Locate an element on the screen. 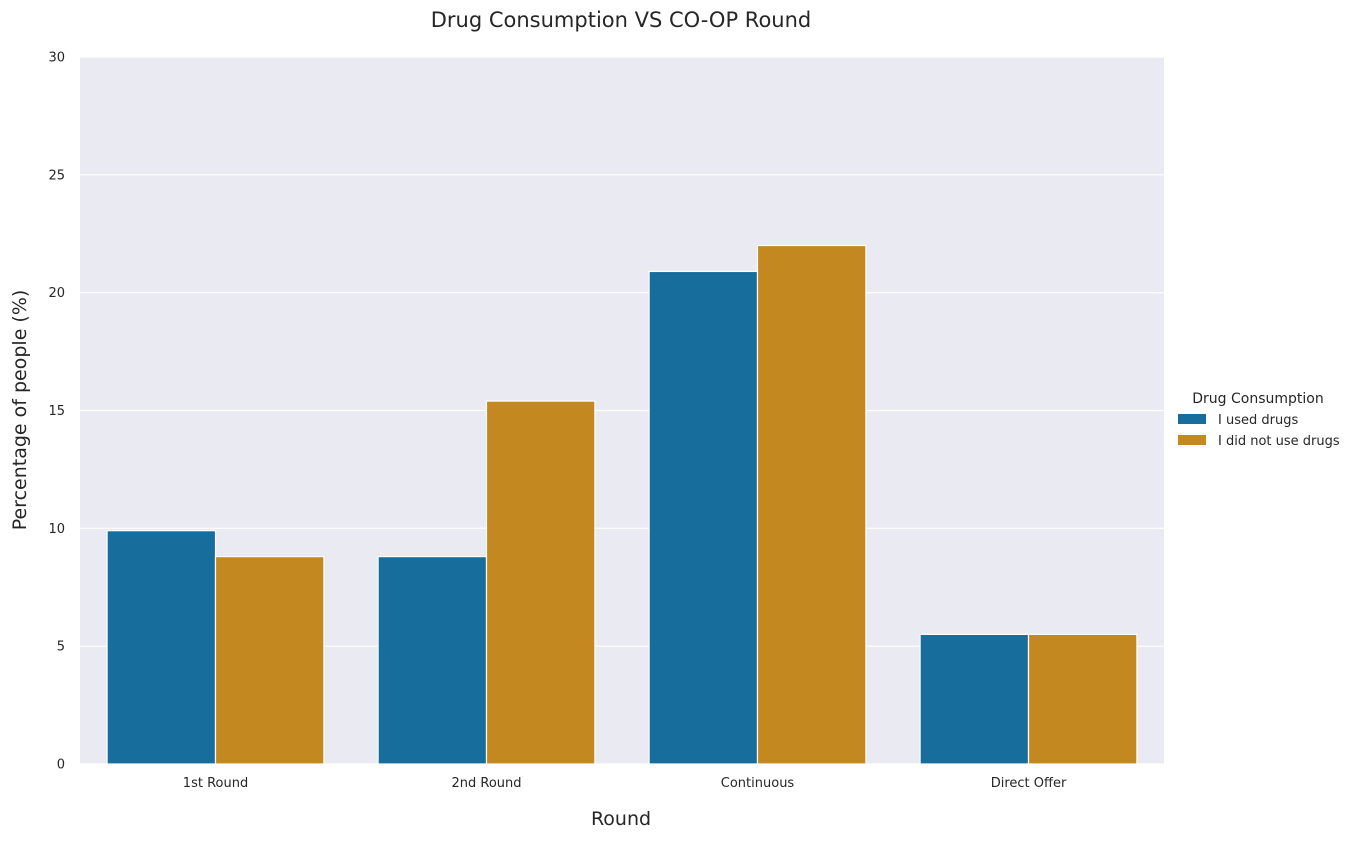 This screenshot has height=843, width=1353. x-tick-label: Direct Offer is located at coordinates (1029, 783).